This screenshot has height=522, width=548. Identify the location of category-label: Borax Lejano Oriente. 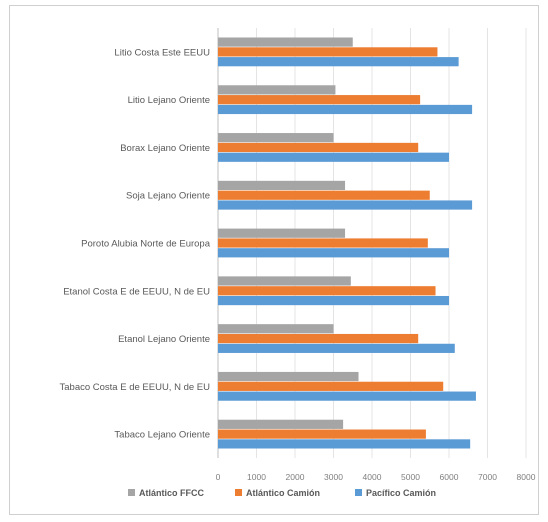
(165, 148).